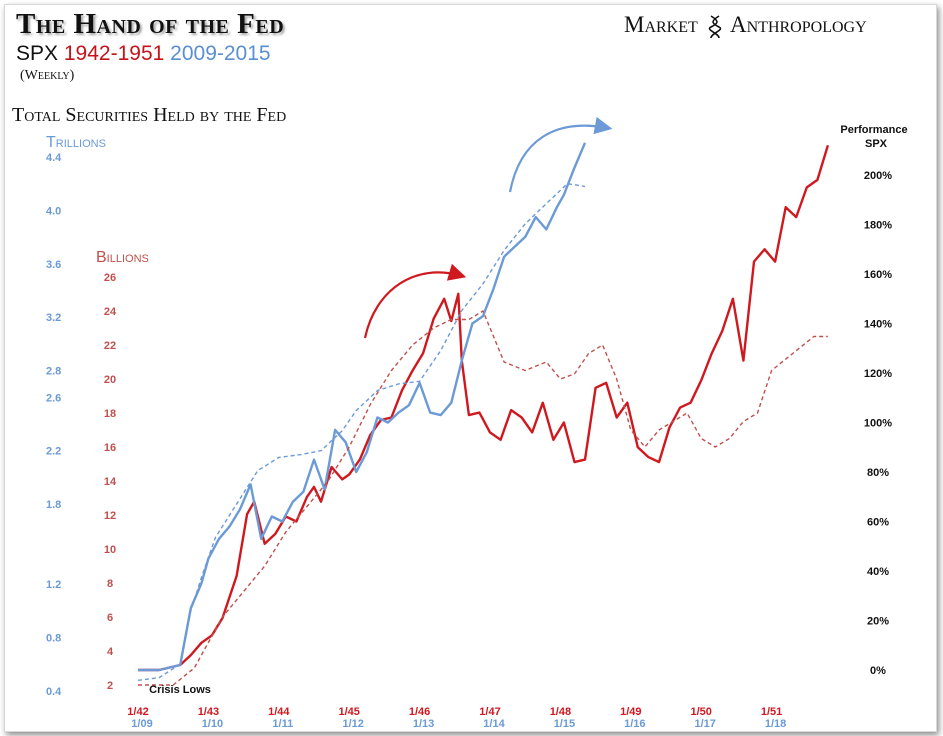  I want to click on x-tick-label-2009-2015: 1/10, so click(212, 724).